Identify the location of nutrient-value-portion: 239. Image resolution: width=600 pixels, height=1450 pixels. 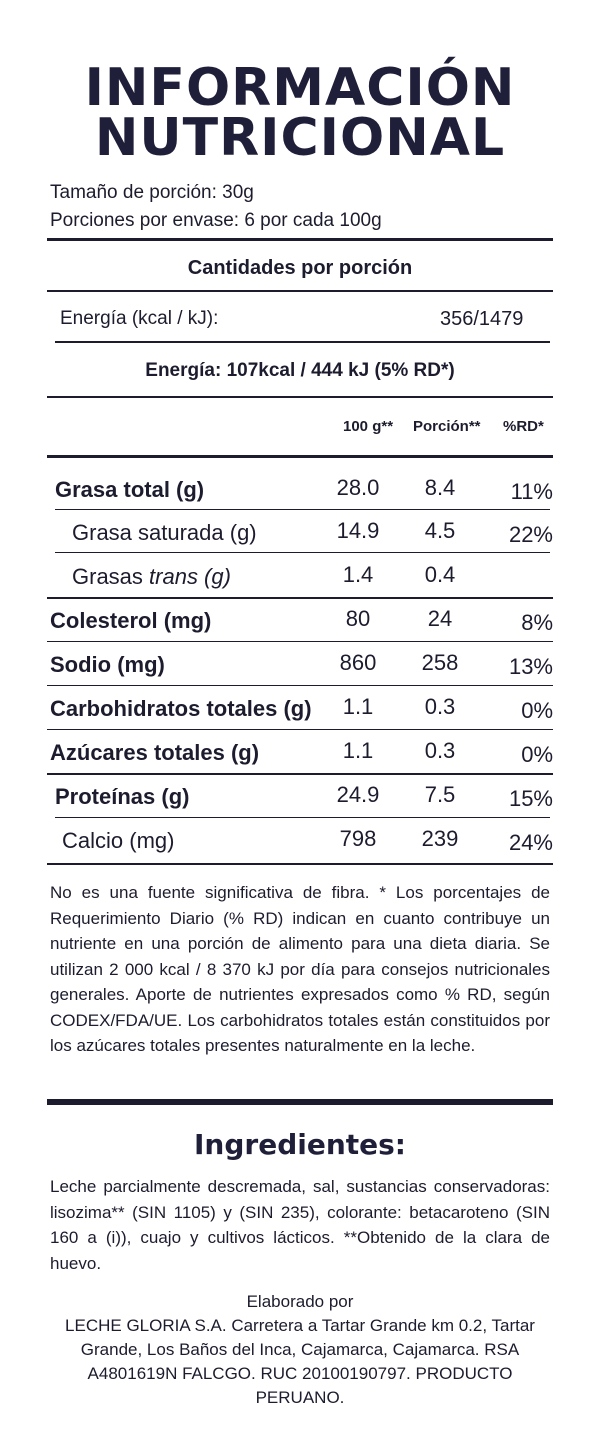
(440, 838).